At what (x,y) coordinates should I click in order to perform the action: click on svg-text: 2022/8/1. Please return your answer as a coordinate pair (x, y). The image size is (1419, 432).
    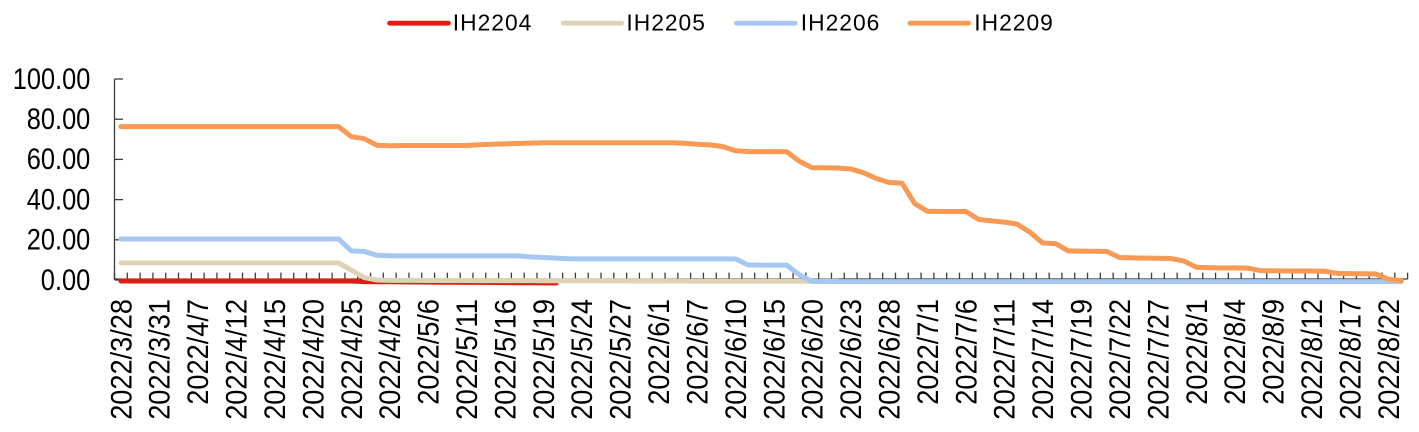
    Looking at the image, I should click on (1197, 352).